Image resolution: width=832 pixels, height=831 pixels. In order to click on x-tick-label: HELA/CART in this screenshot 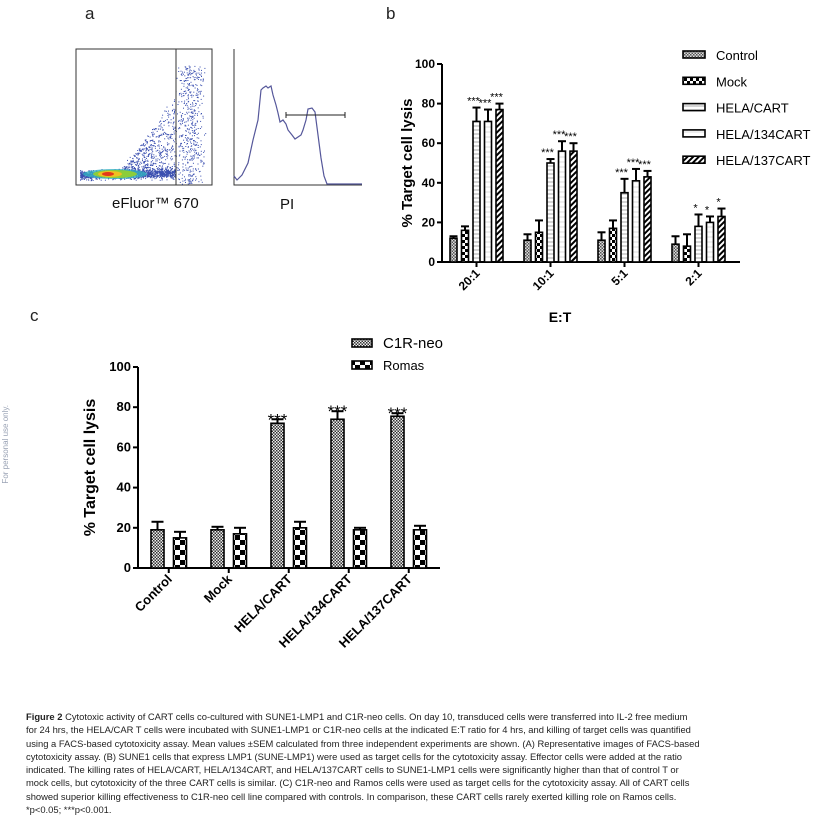, I will do `click(263, 603)`.